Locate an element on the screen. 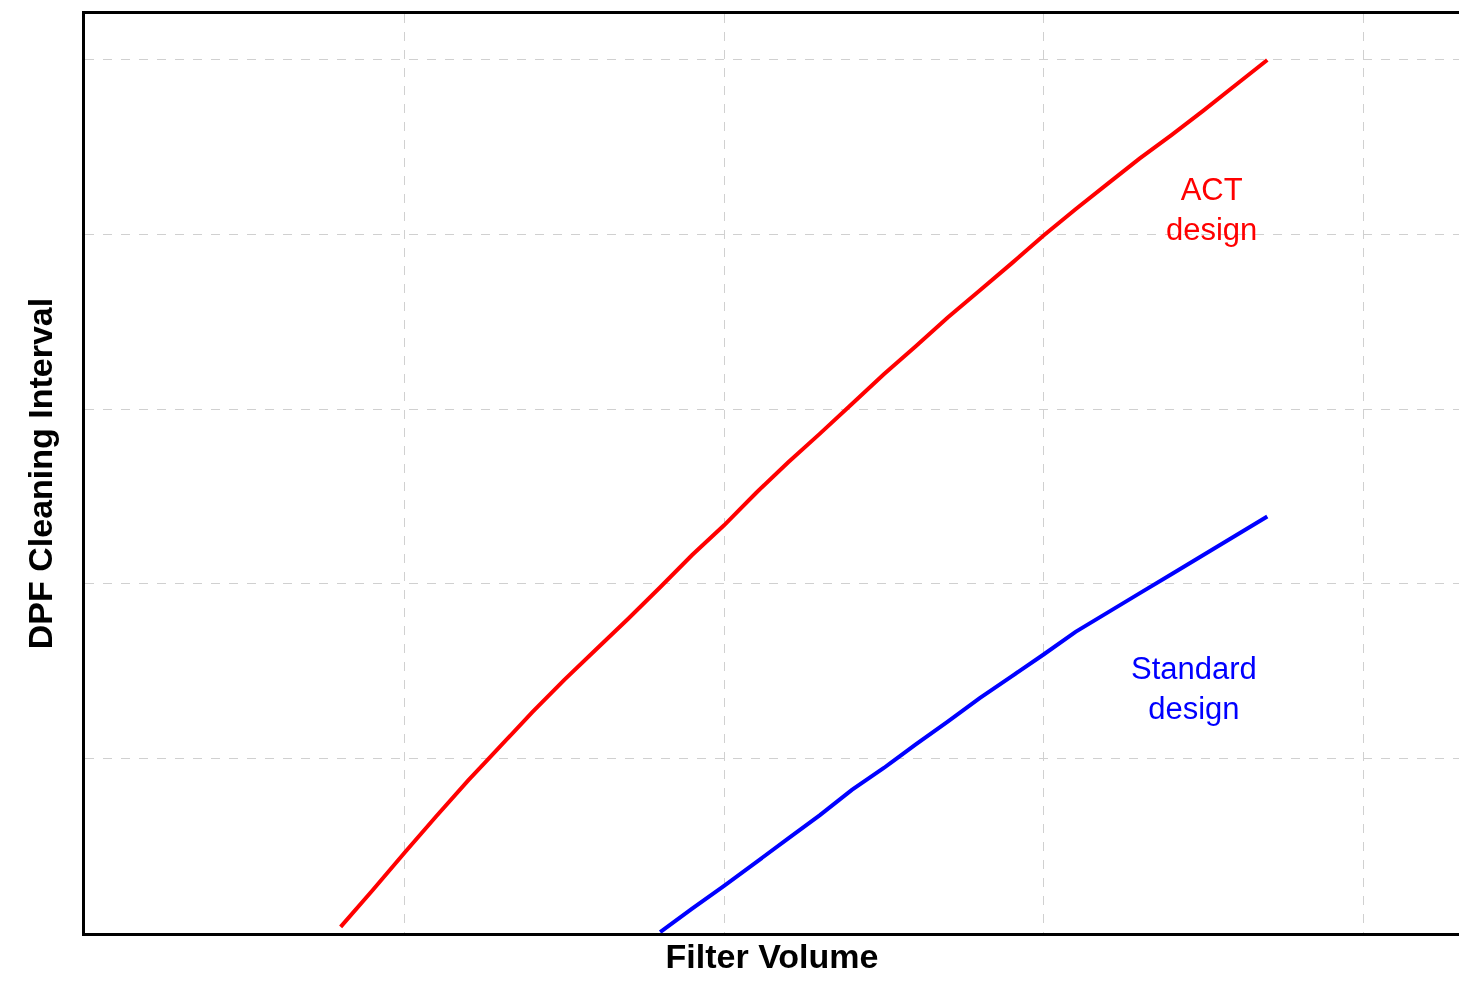  series-label: Standard design is located at coordinates (1194, 689).